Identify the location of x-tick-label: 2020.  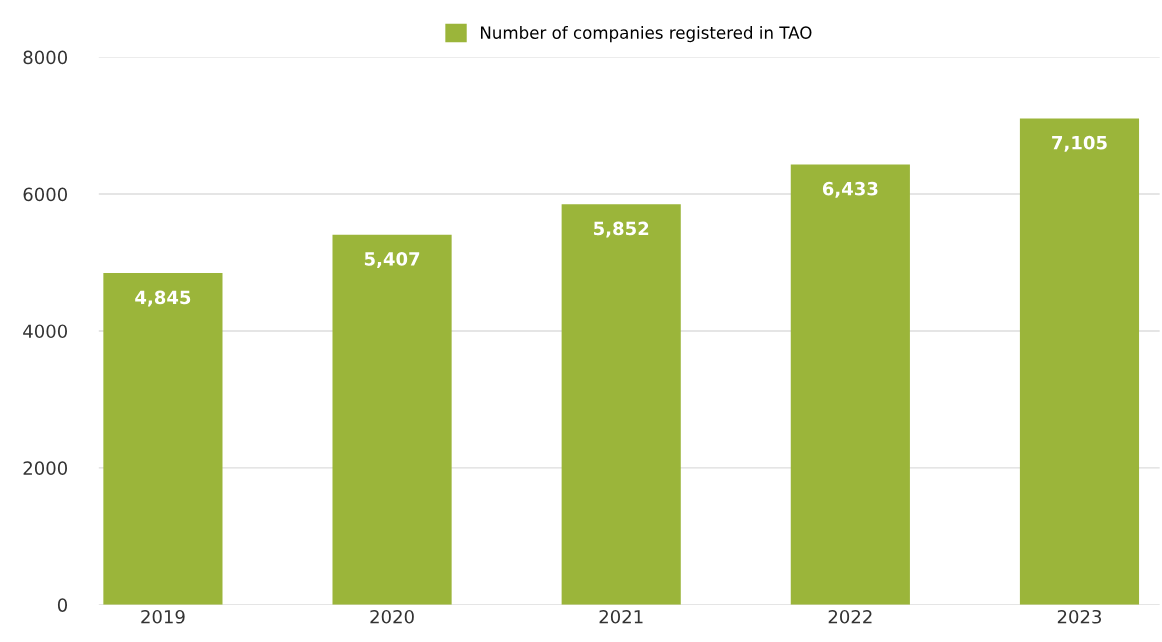
(392, 616).